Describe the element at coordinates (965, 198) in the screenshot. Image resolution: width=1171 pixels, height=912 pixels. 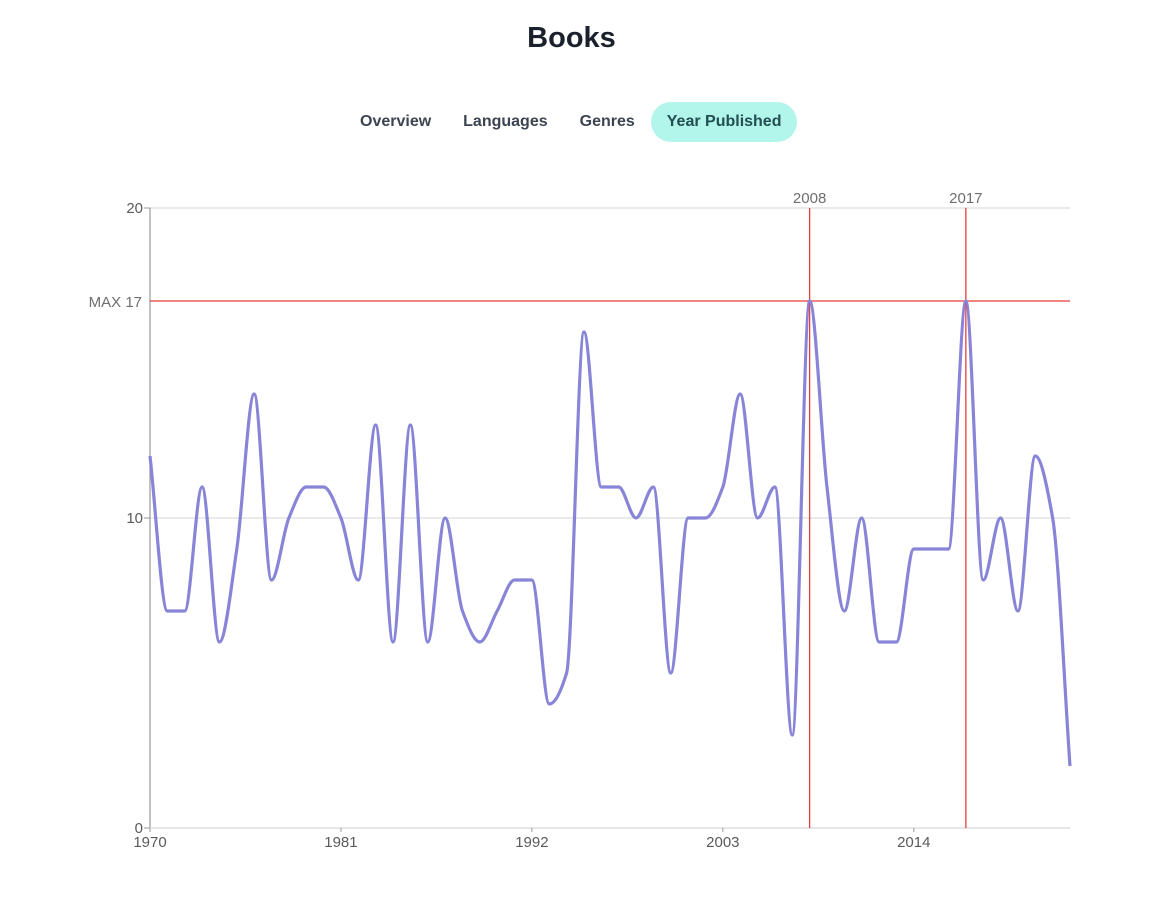
I see `max-year-label: 2017` at that location.